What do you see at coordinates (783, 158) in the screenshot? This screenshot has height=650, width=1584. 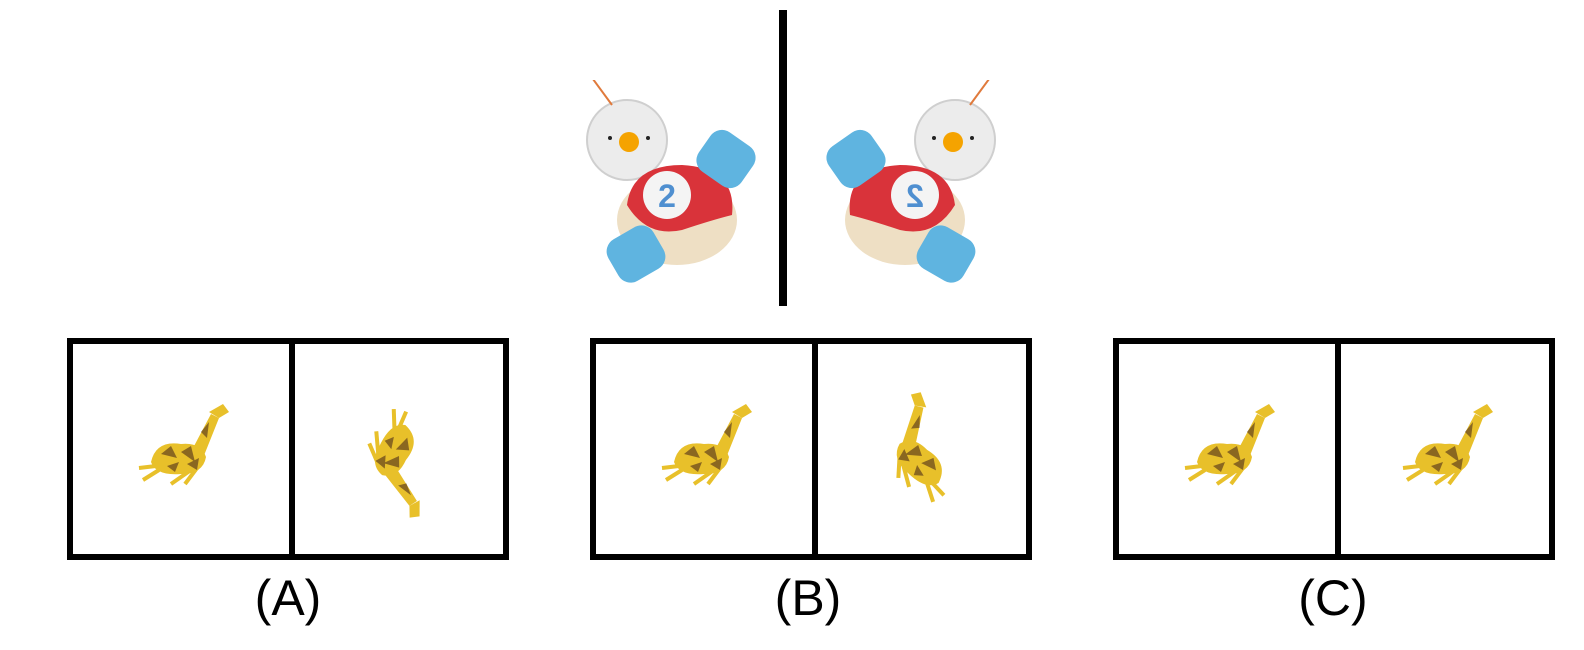 I see `mirror-line` at bounding box center [783, 158].